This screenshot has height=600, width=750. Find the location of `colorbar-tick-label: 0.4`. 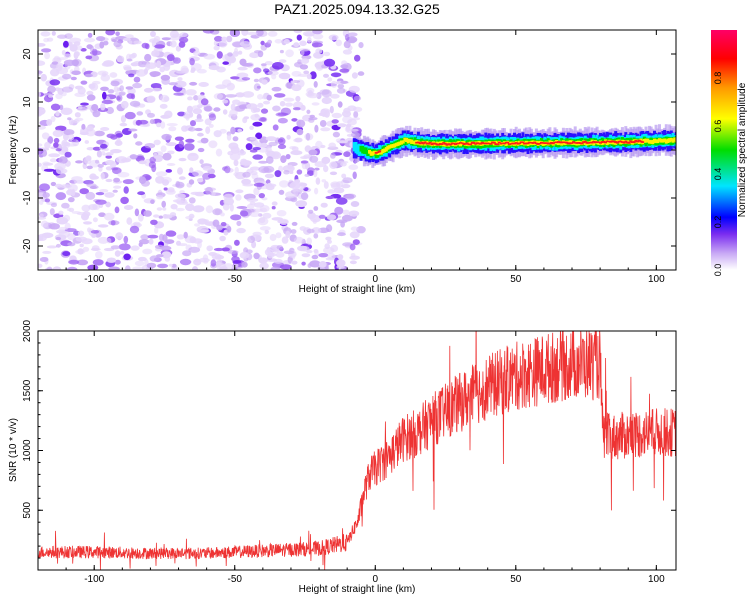

colorbar-tick-label: 0.4 is located at coordinates (718, 174).